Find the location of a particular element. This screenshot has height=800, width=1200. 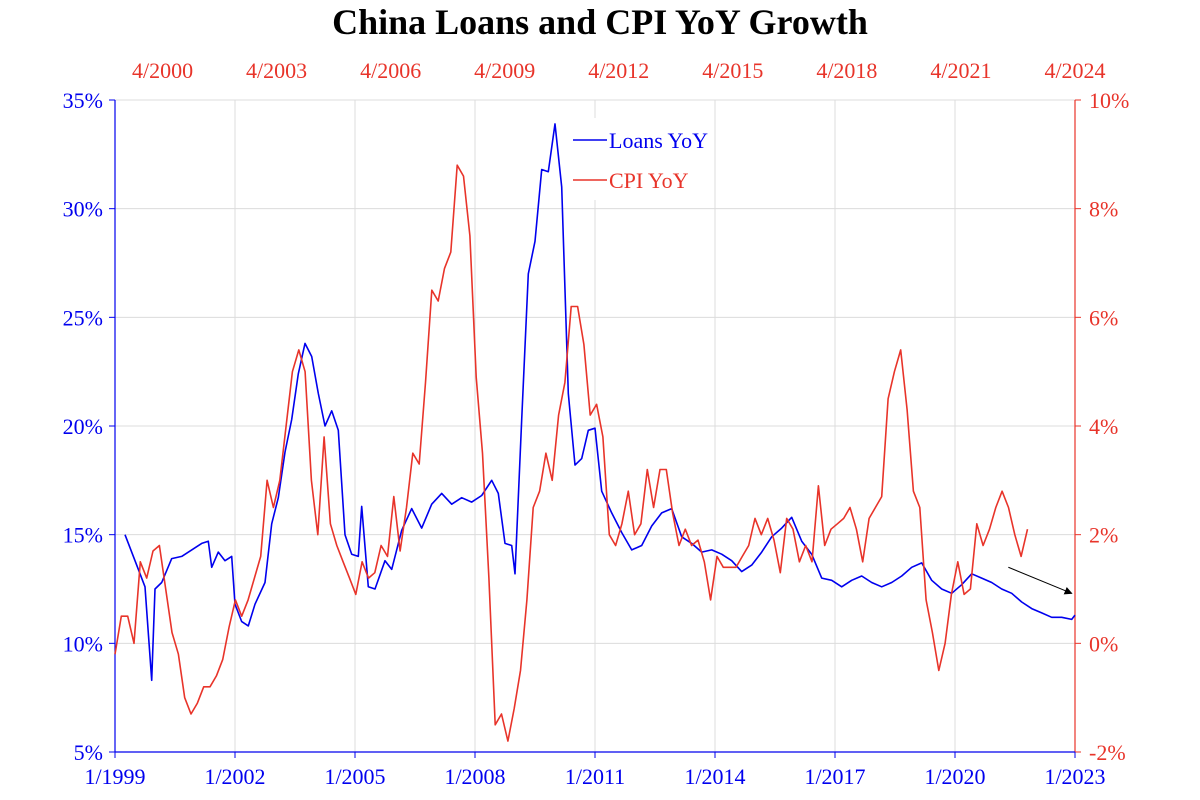

y-left-tick-label: 15% is located at coordinates (83, 535).